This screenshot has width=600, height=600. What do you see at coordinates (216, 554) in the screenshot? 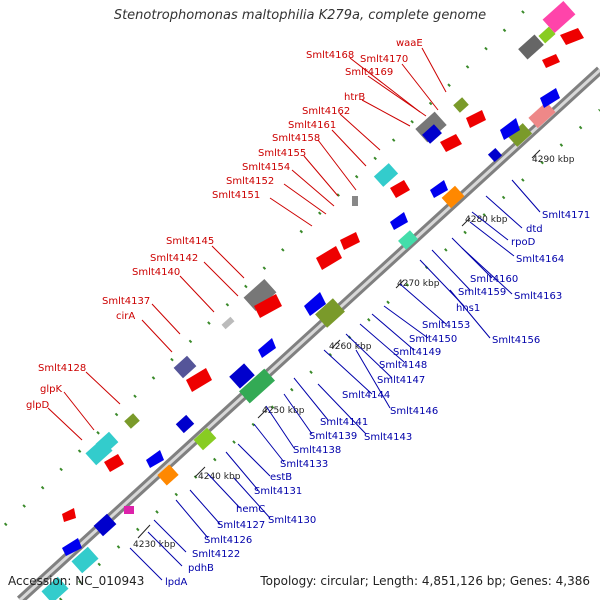
I see `gene-label: Smlt4122` at bounding box center [216, 554].